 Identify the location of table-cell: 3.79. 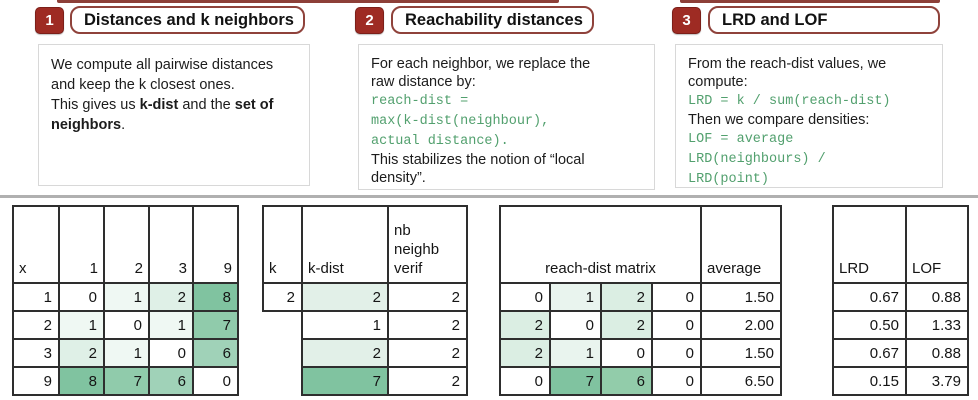
(937, 381).